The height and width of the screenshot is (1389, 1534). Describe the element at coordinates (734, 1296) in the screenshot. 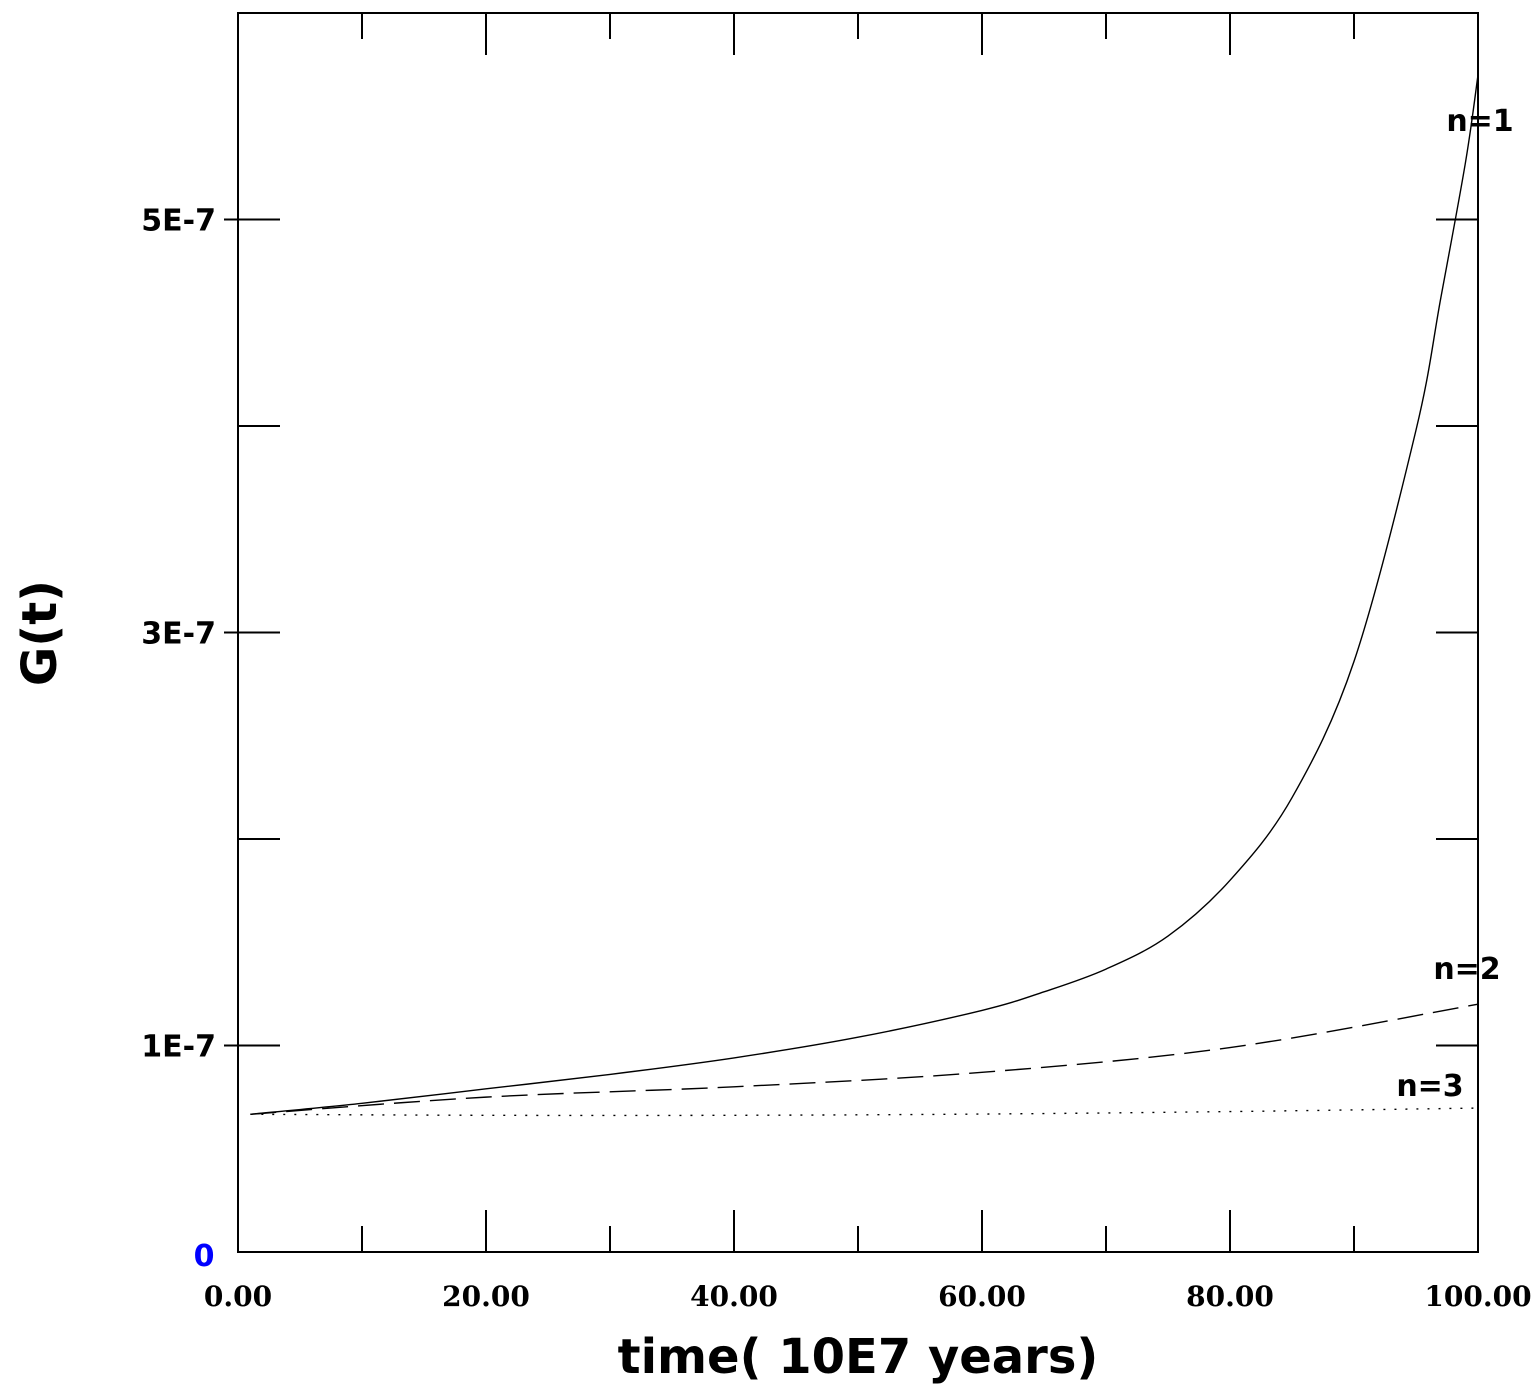

I see `x-tick-label: 40.00` at that location.